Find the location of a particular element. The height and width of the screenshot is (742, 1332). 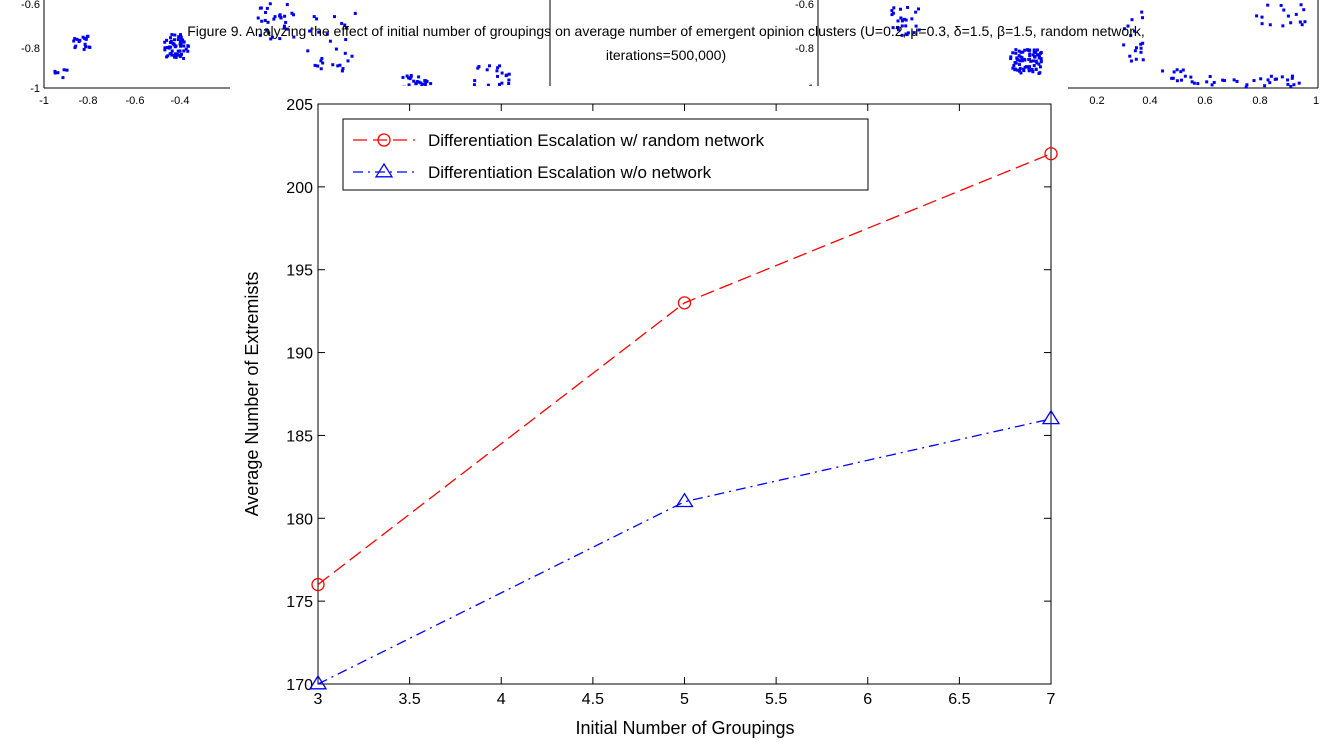

bg-right-xtick-2: 0.6 is located at coordinates (1204, 101).